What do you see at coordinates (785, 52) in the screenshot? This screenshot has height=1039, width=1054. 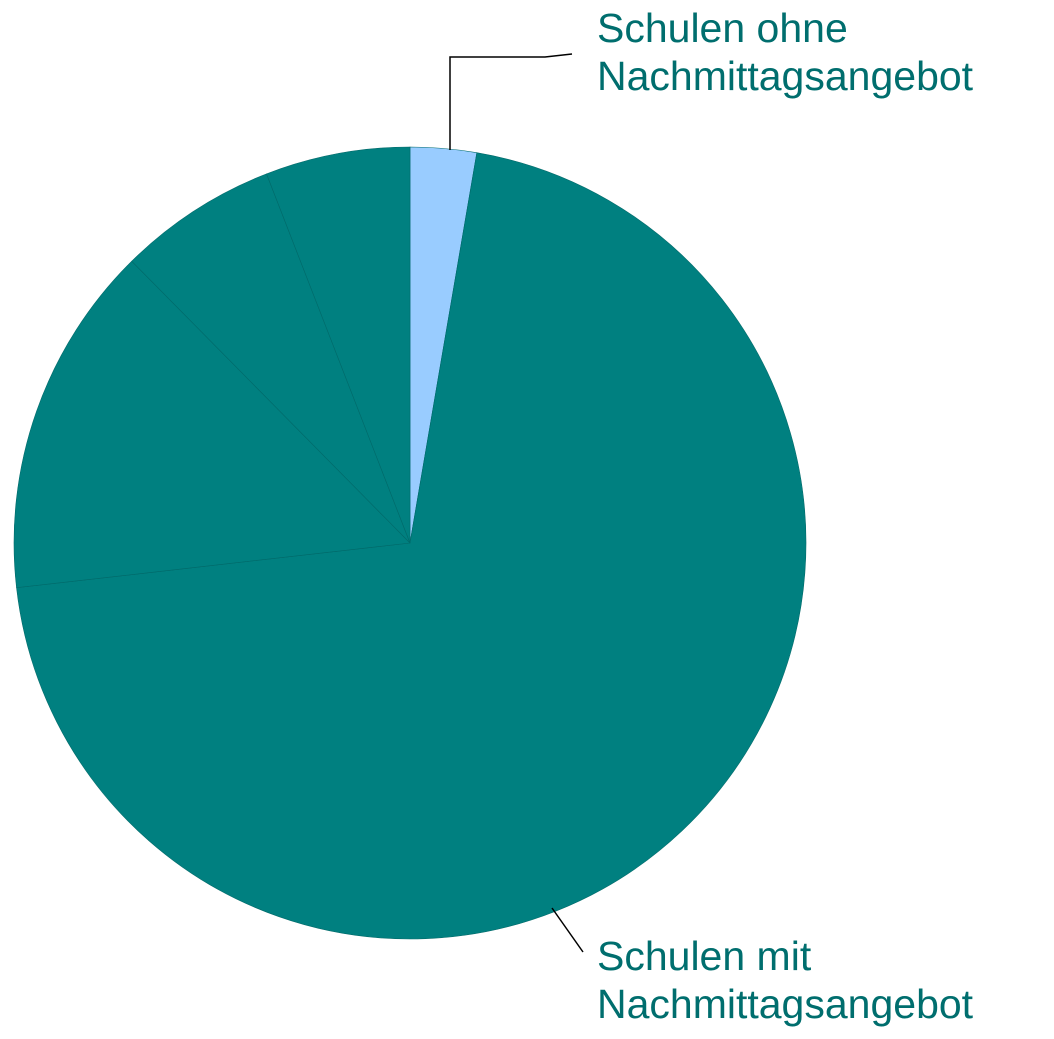 I see `slice-label: Schulen ohne Nachmittagsangebot` at bounding box center [785, 52].